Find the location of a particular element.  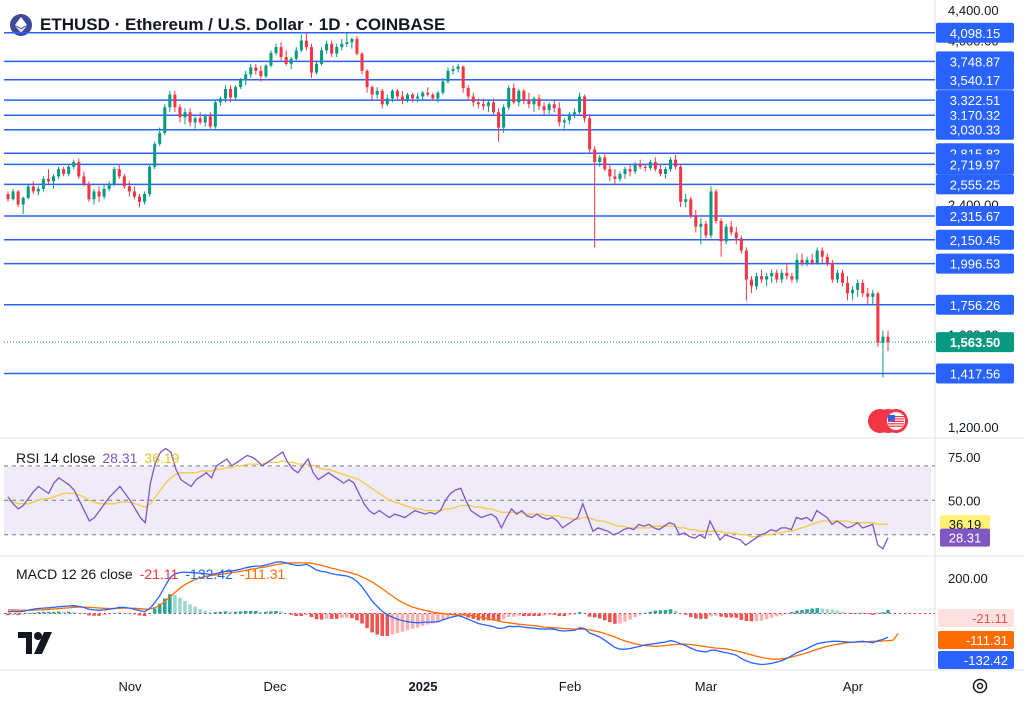

rsi-line is located at coordinates (448, 498).